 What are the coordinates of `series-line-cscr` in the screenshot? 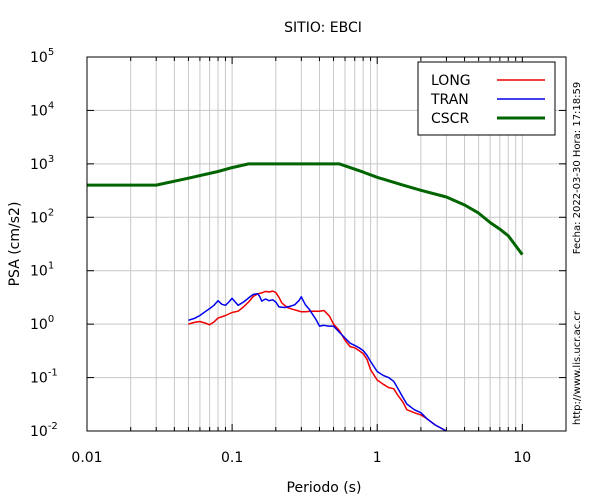 It's located at (305, 209).